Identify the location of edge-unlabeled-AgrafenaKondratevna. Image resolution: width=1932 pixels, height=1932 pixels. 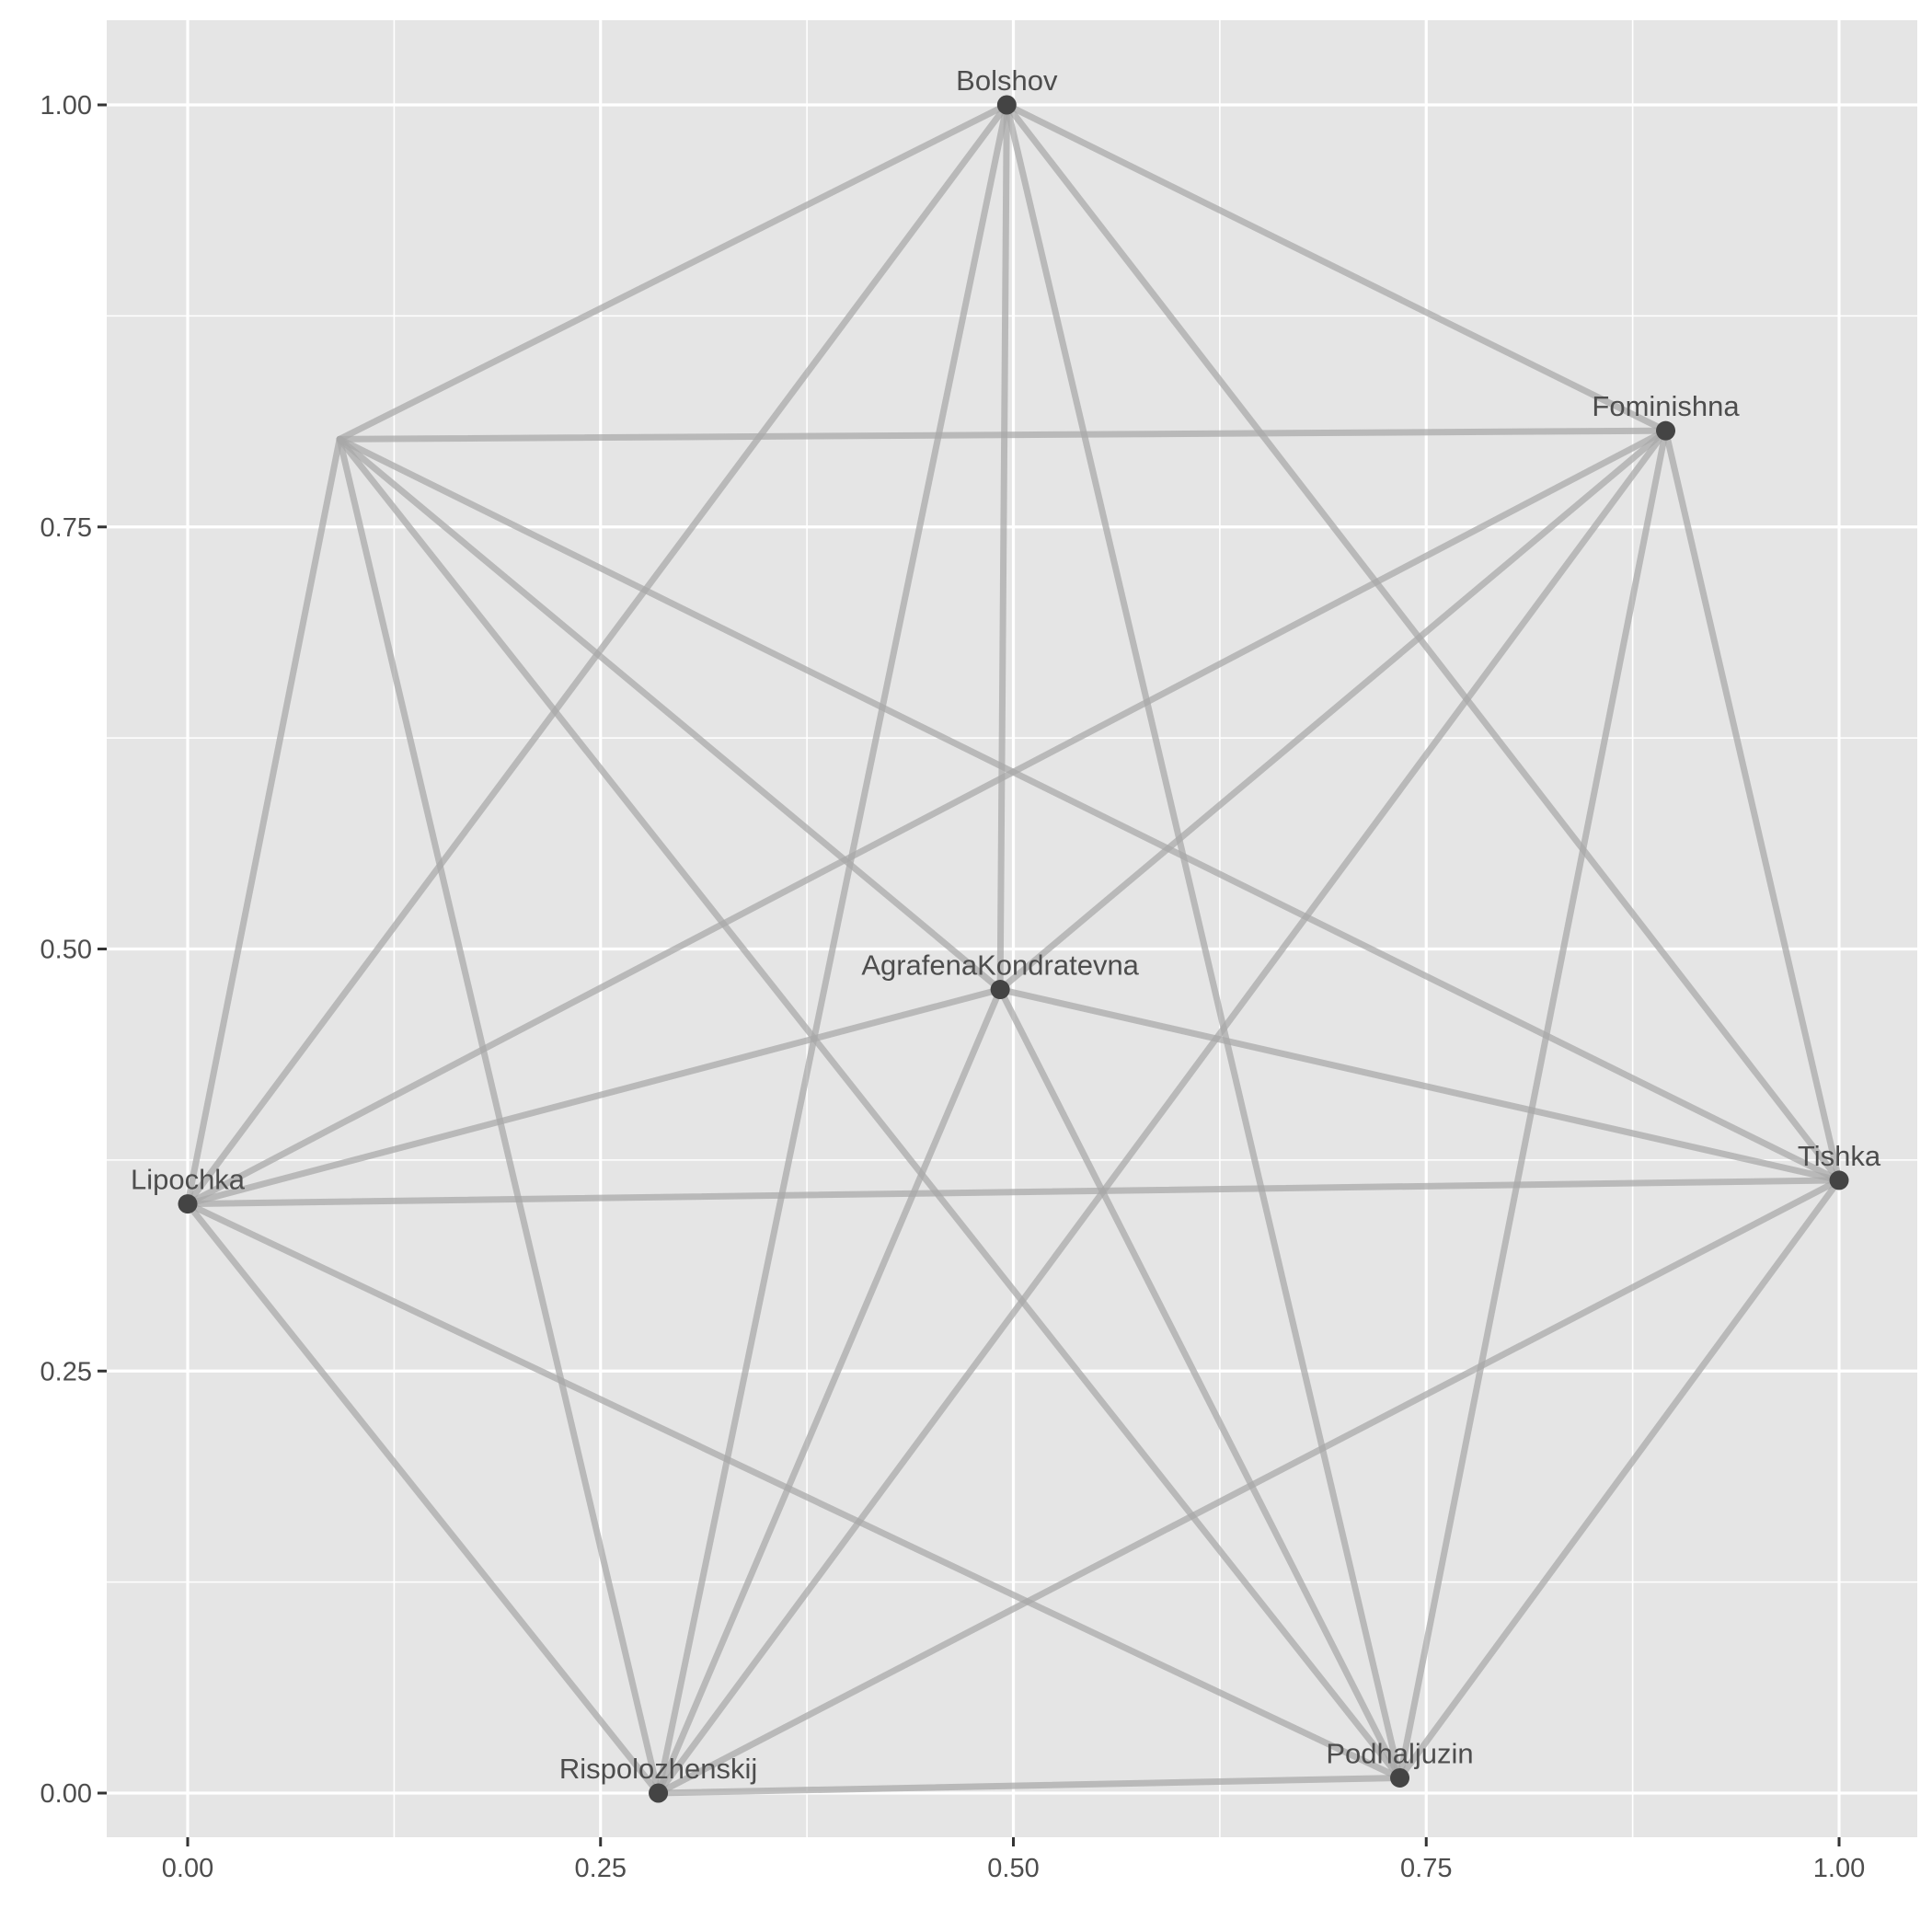
(670, 714).